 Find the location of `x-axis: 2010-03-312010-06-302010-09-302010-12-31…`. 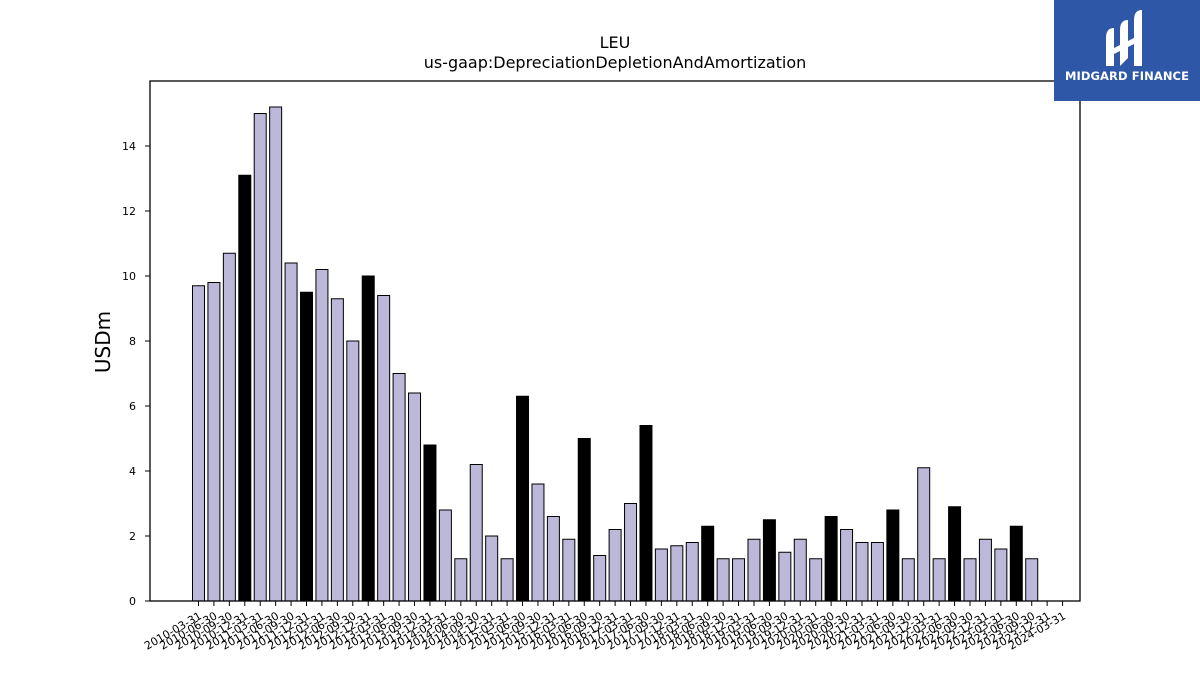

x-axis: 2010-03-312010-06-302010-09-302010-12-31… is located at coordinates (605, 627).